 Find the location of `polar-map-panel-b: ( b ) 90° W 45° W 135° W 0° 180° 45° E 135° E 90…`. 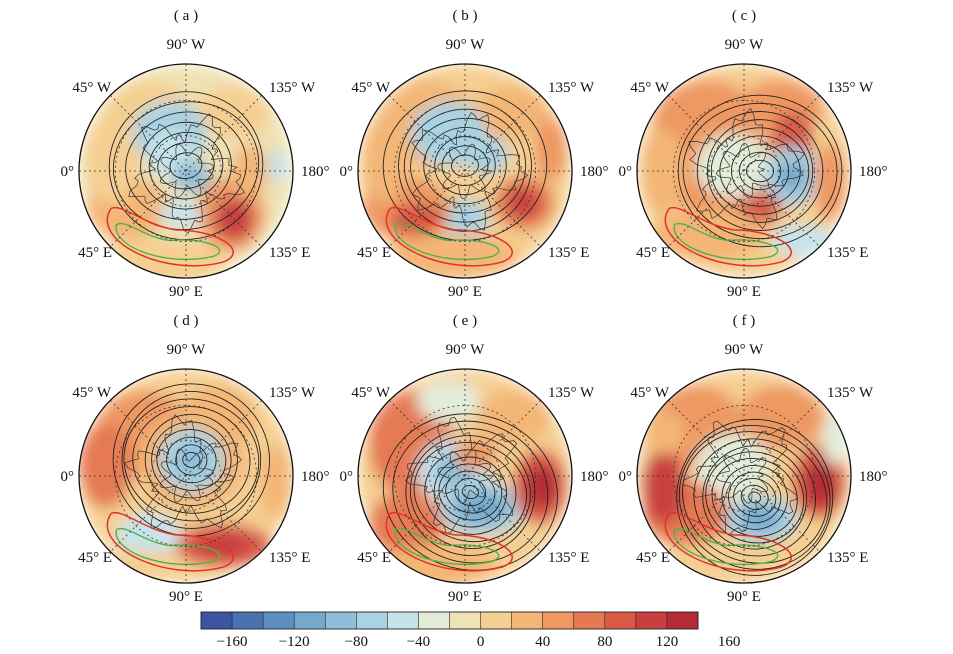

polar-map-panel-b: ( b ) 90° W 45° W 135° W 0° 180° 45° E 135° E 90… is located at coordinates (474, 154).